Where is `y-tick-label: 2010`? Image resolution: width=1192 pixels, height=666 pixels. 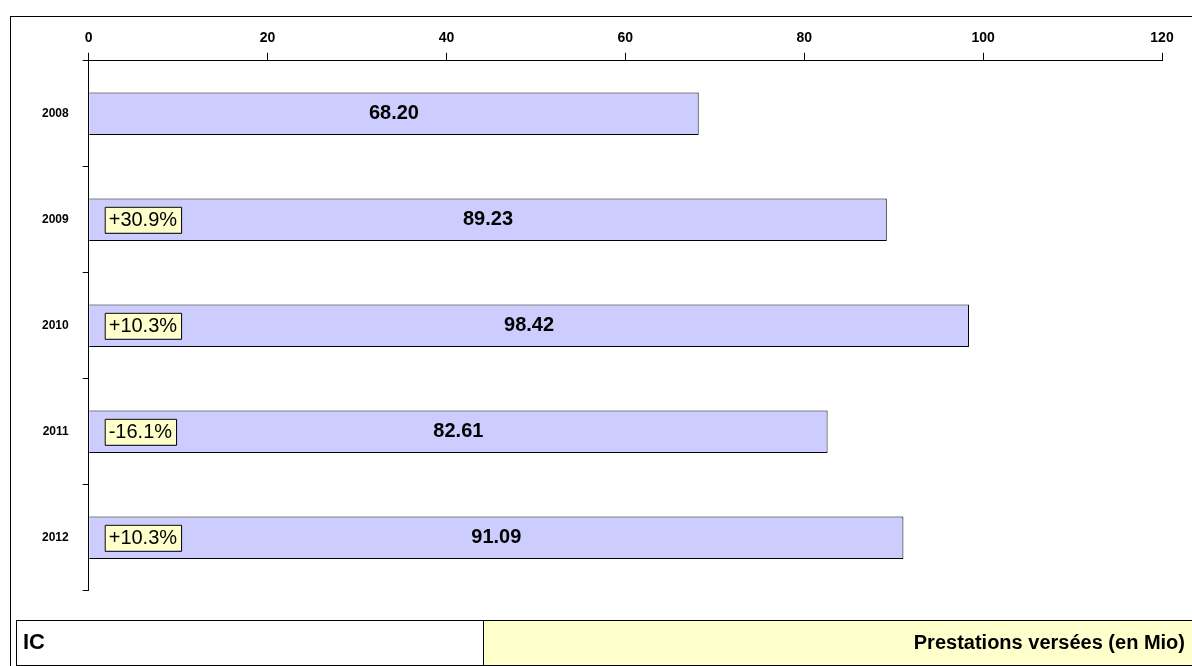
y-tick-label: 2010 is located at coordinates (55, 325).